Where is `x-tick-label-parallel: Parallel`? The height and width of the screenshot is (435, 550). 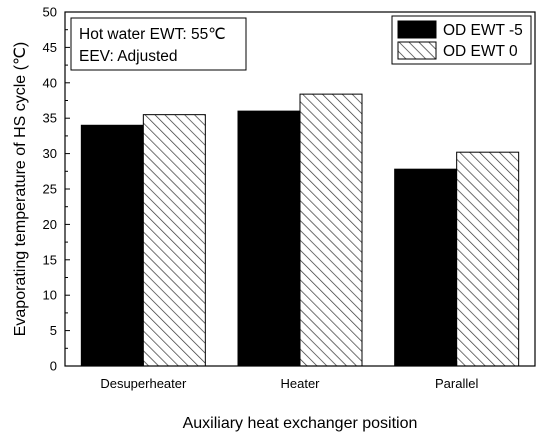 x-tick-label-parallel: Parallel is located at coordinates (456, 383).